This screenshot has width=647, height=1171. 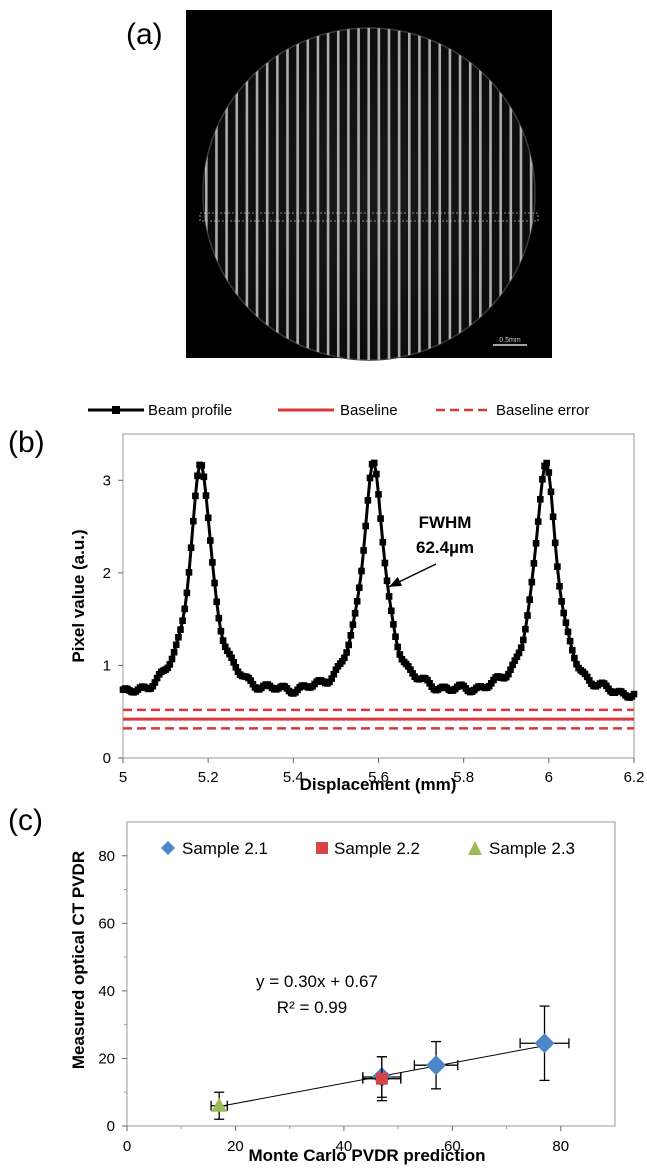 I want to click on plot-c-ylabel: Measured optical CT PVDR, so click(x=78, y=960).